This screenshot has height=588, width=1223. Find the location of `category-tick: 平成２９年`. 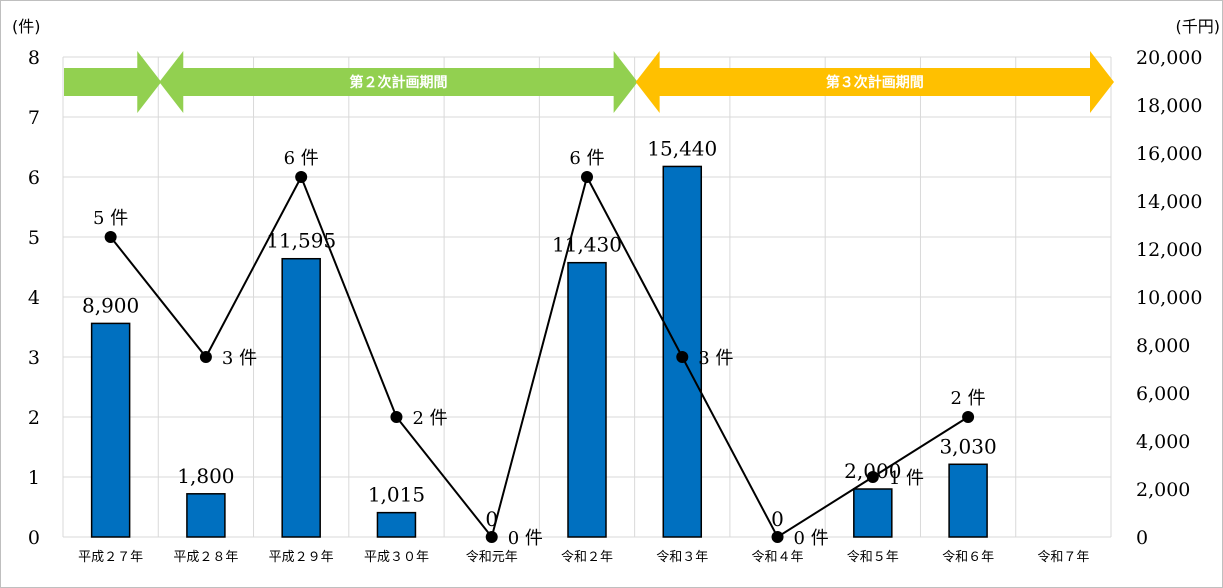

category-tick: 平成２９年 is located at coordinates (301, 557).